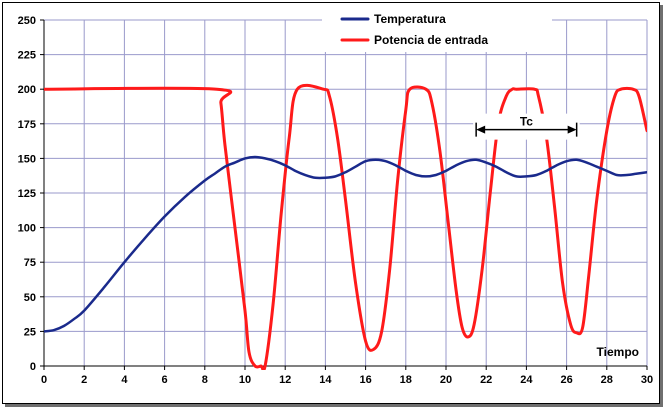  I want to click on x-tick-label: 14, so click(325, 380).